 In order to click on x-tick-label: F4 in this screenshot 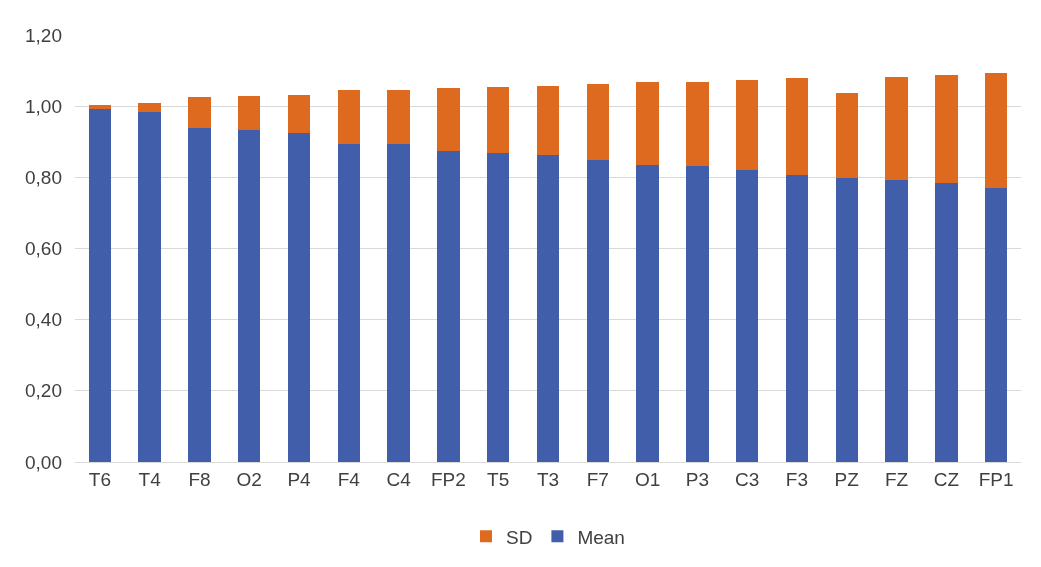, I will do `click(349, 479)`.